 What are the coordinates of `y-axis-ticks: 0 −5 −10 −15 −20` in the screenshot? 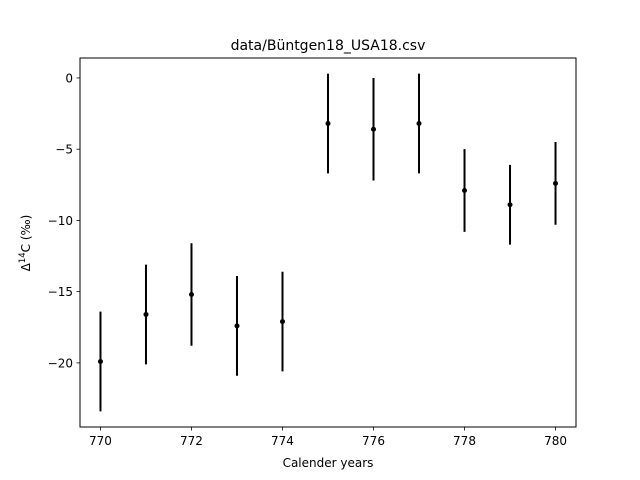 It's located at (64, 220).